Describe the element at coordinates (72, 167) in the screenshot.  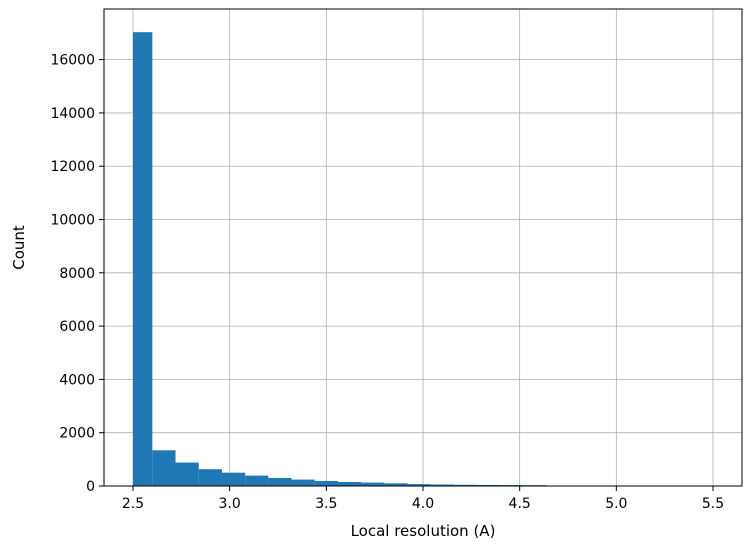
I see `y-tick-label: 12000` at that location.